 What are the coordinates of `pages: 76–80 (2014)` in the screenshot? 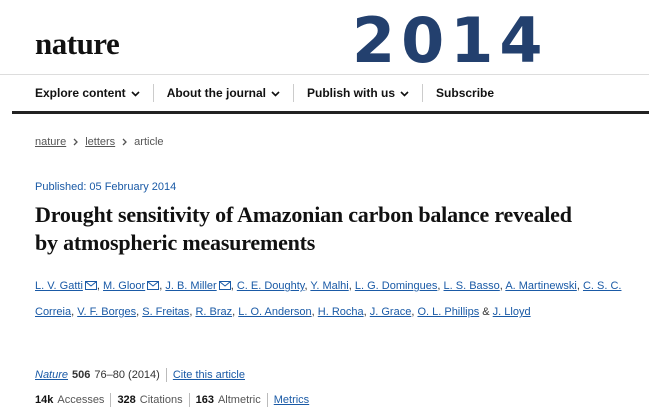 It's located at (127, 375).